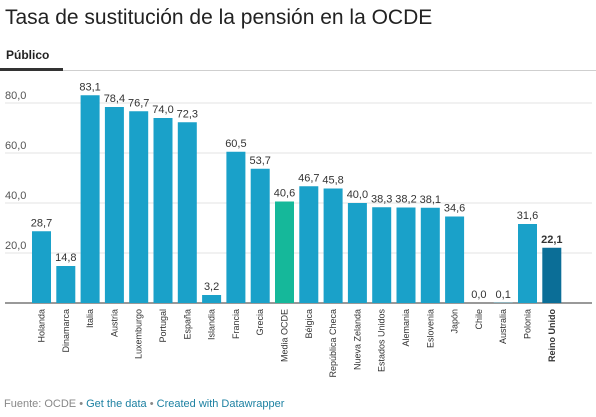 The width and height of the screenshot is (596, 417). Describe the element at coordinates (162, 110) in the screenshot. I see `value-label: 74,0` at that location.